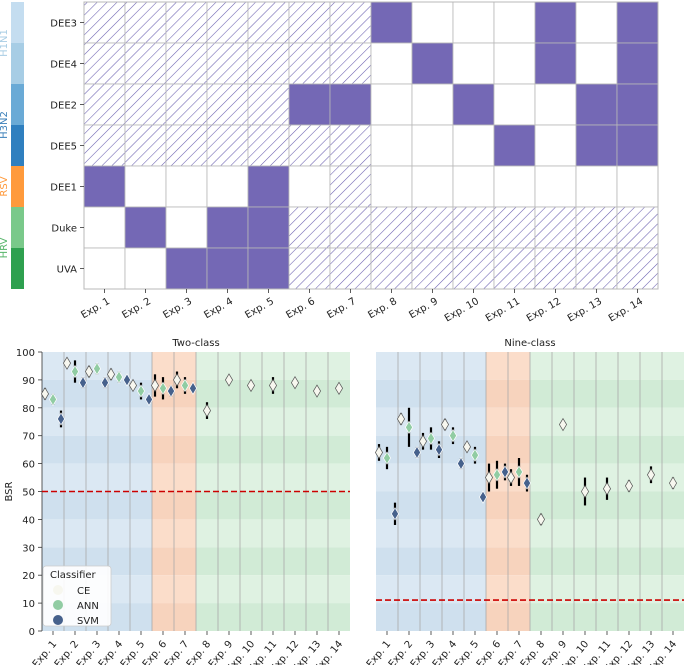 Image resolution: width=685 pixels, height=669 pixels. I want to click on heatmap-col-label: Exp. 4, so click(218, 308).